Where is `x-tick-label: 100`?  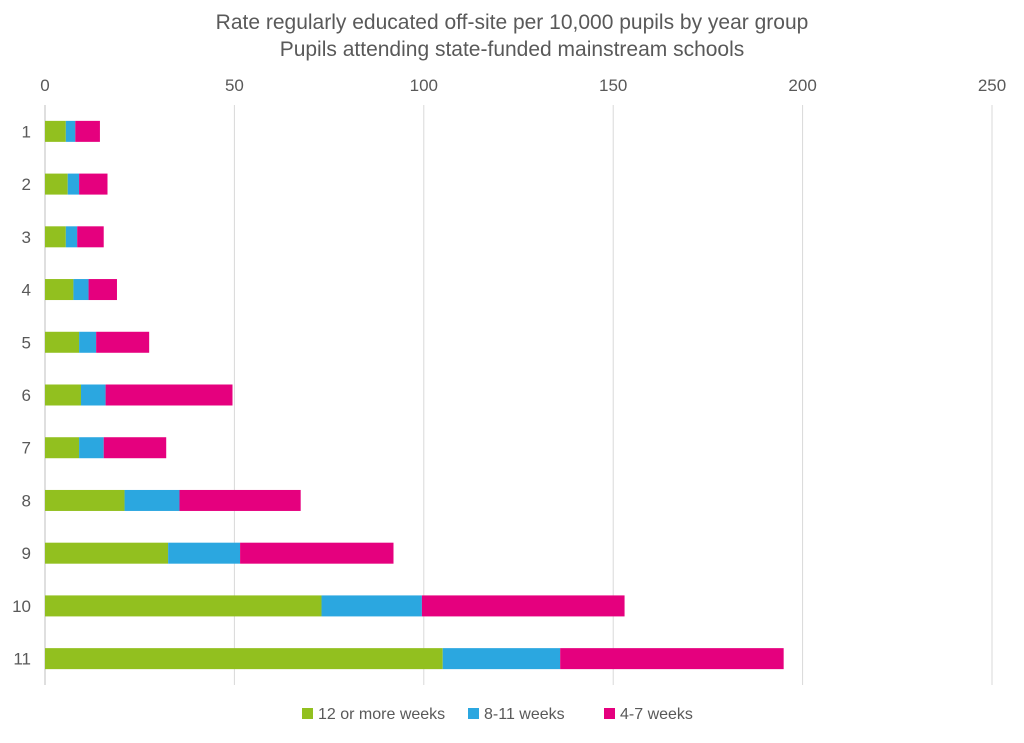
x-tick-label: 100 is located at coordinates (424, 85).